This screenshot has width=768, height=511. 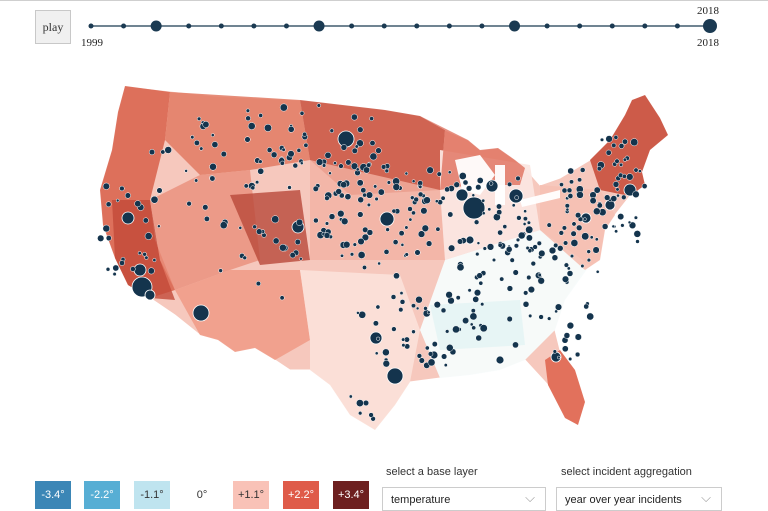 What do you see at coordinates (464, 499) in the screenshot?
I see `base-layer-select: temperature ⌵` at bounding box center [464, 499].